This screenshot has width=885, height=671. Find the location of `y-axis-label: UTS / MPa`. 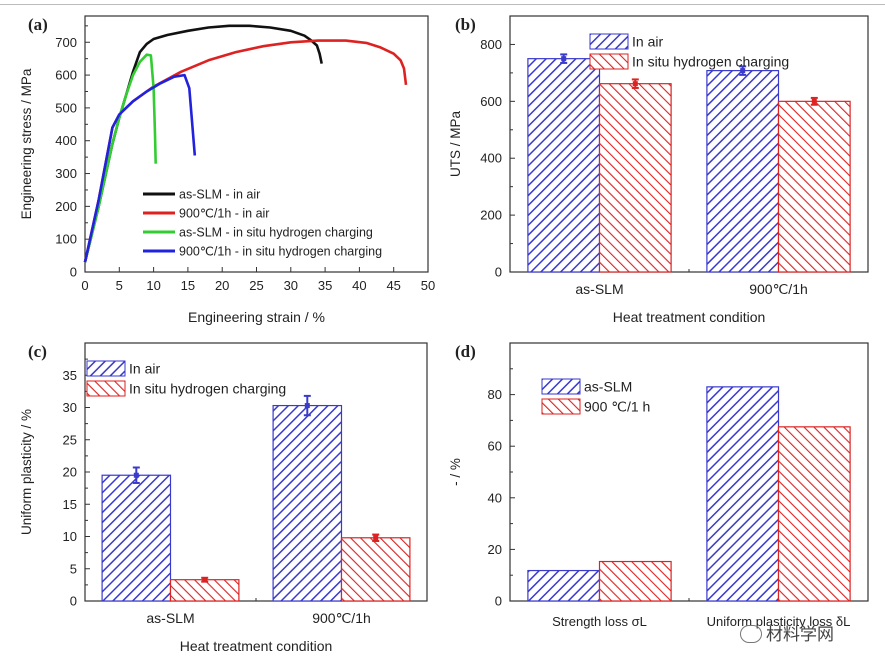

y-axis-label: UTS / MPa is located at coordinates (455, 144).